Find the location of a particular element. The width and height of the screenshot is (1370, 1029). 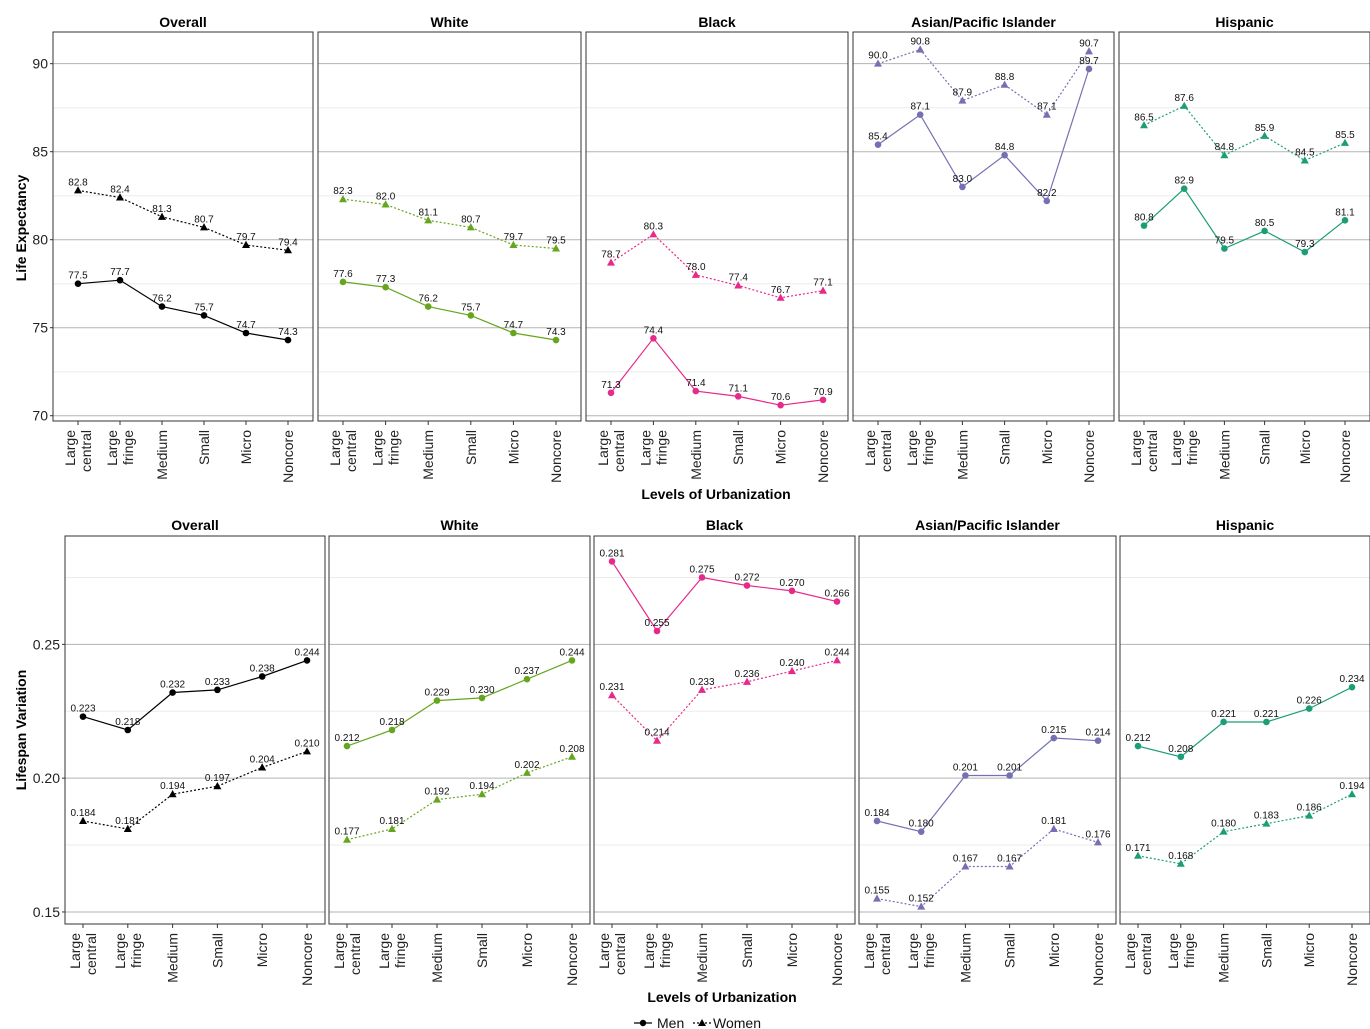

data-label-women: 88.8 is located at coordinates (1005, 77).